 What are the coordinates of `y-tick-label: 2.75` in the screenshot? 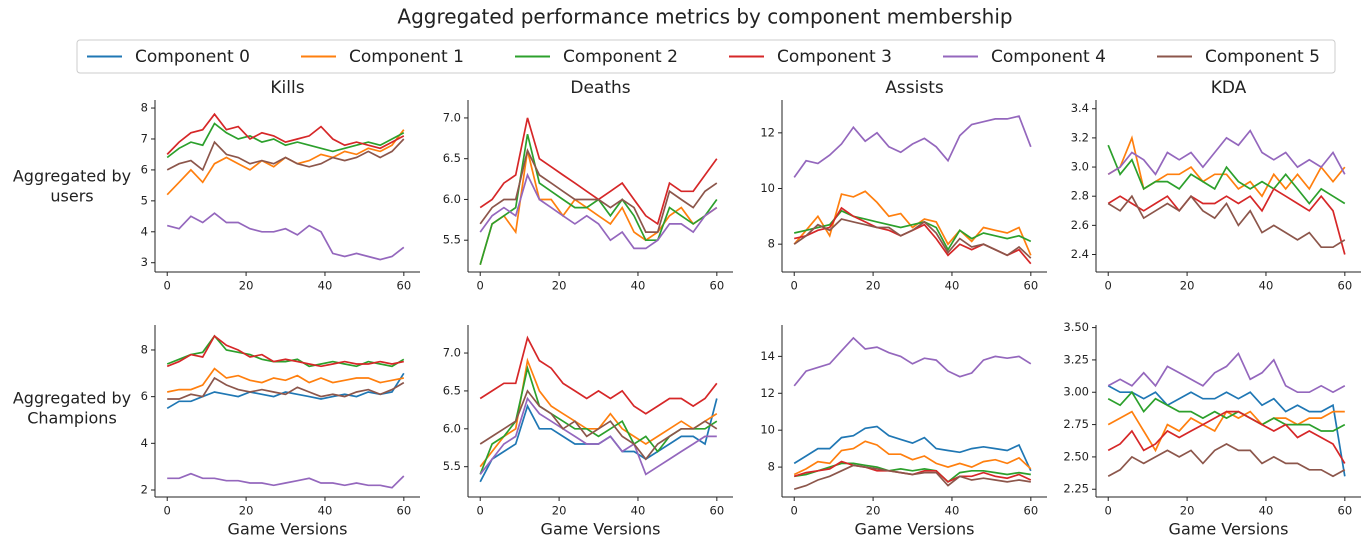 It's located at (1076, 424).